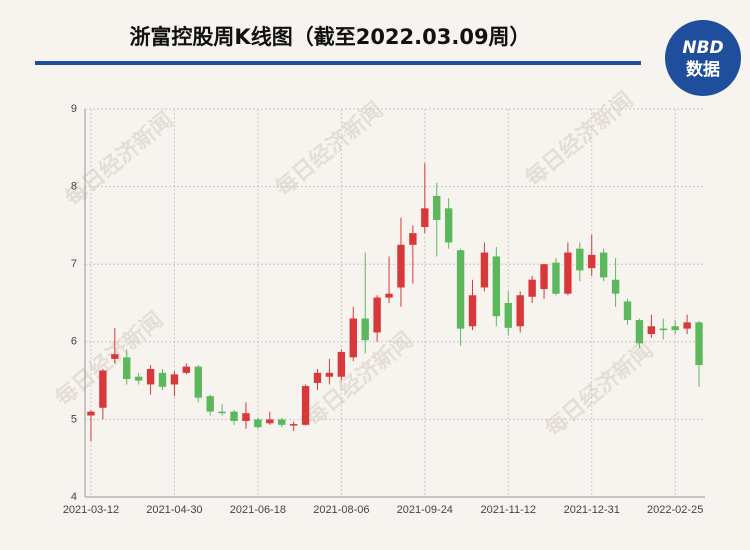 This screenshot has width=750, height=550. Describe the element at coordinates (329, 37) in the screenshot. I see `chart-title: 浙富控股周K线图（截至2022.03.09周）` at that location.